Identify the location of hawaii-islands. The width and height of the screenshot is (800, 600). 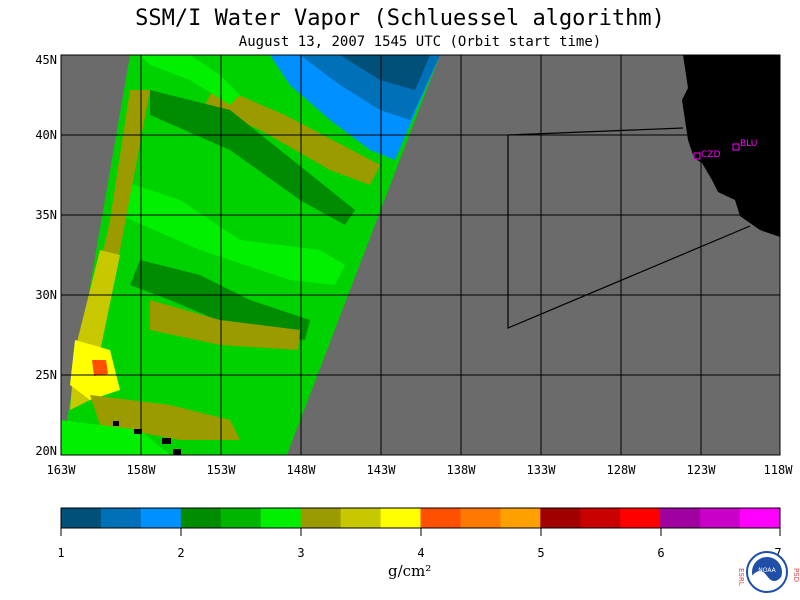
(147, 438).